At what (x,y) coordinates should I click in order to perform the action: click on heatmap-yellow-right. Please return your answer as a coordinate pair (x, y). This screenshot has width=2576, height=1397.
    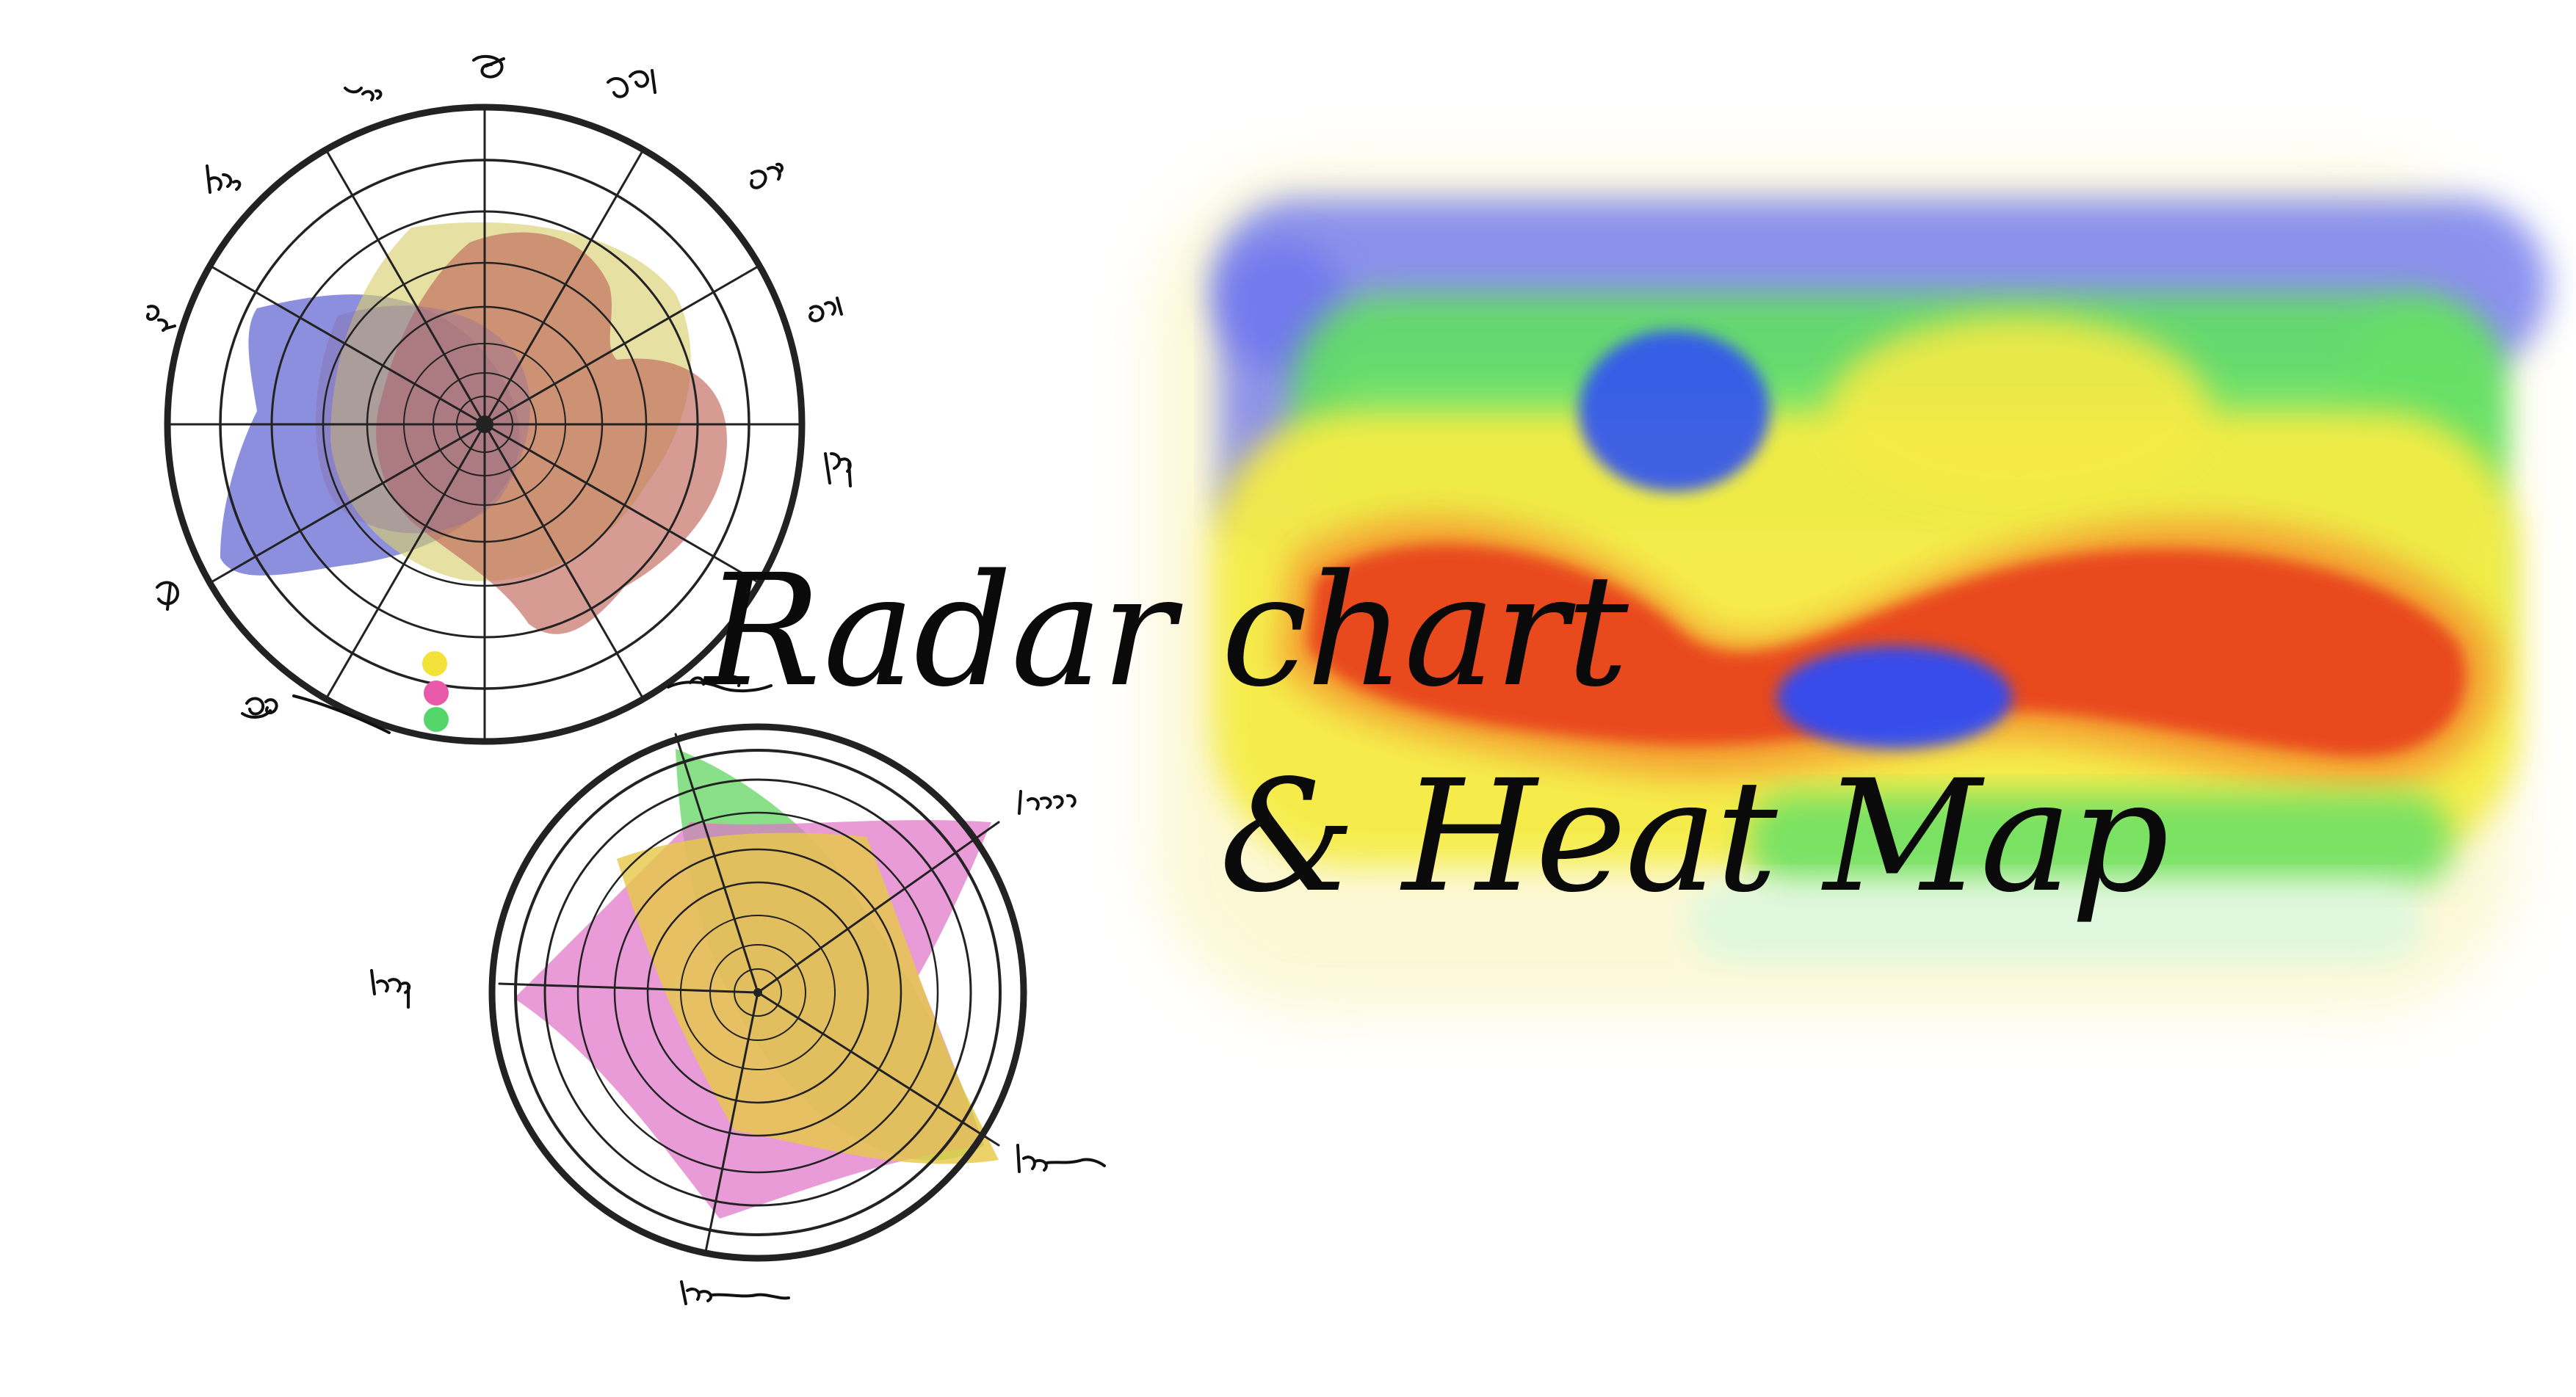
    Looking at the image, I should click on (2019, 411).